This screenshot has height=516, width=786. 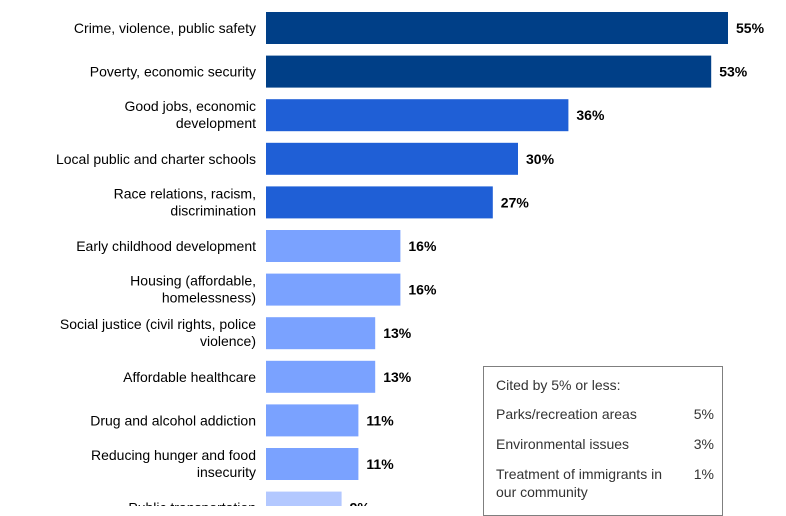 What do you see at coordinates (540, 159) in the screenshot?
I see `data-label: 30%` at bounding box center [540, 159].